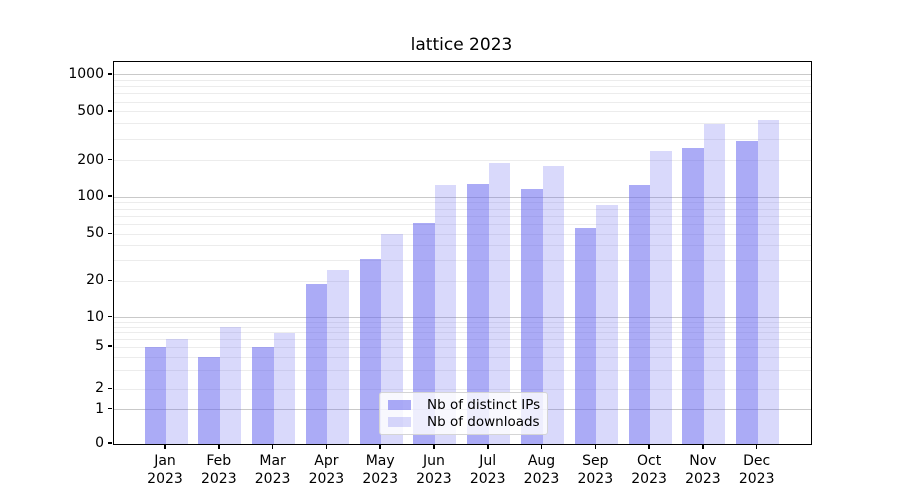 The height and width of the screenshot is (500, 900). What do you see at coordinates (273, 470) in the screenshot?
I see `x-tick-label-mar: Mar 2023` at bounding box center [273, 470].